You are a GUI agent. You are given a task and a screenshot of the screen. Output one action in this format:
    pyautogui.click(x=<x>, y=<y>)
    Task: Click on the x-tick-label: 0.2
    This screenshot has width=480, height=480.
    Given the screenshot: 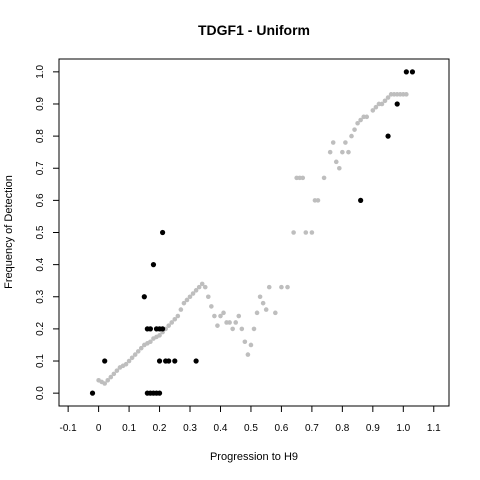 What is the action you would take?
    pyautogui.click(x=160, y=428)
    